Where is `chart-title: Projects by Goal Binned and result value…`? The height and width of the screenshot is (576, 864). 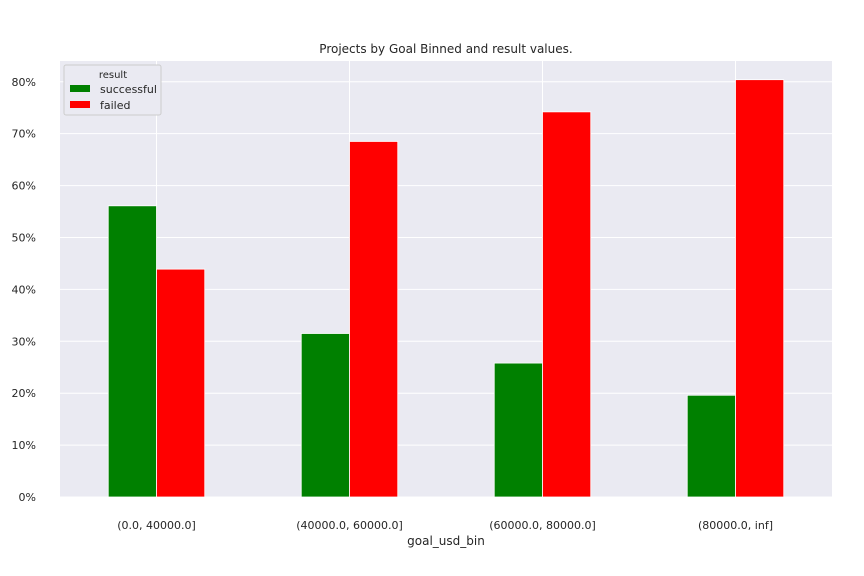
chart-title: Projects by Goal Binned and result value… is located at coordinates (445, 49).